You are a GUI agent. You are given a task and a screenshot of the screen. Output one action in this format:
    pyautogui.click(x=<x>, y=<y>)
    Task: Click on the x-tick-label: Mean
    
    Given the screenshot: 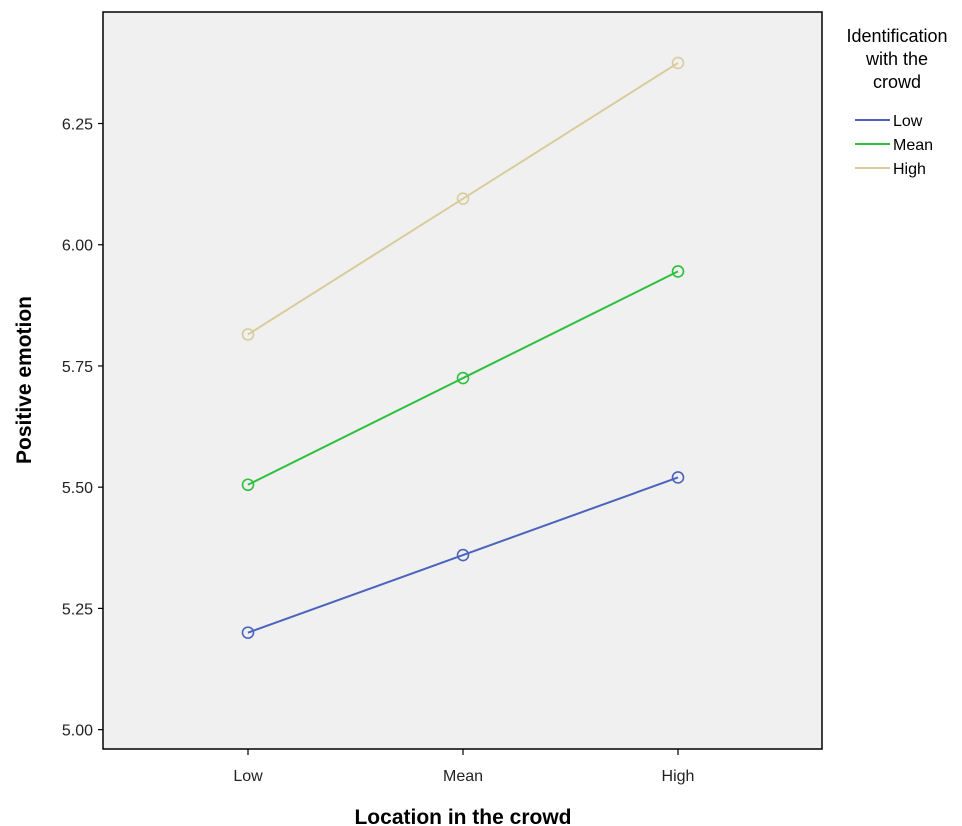 What is the action you would take?
    pyautogui.click(x=463, y=776)
    